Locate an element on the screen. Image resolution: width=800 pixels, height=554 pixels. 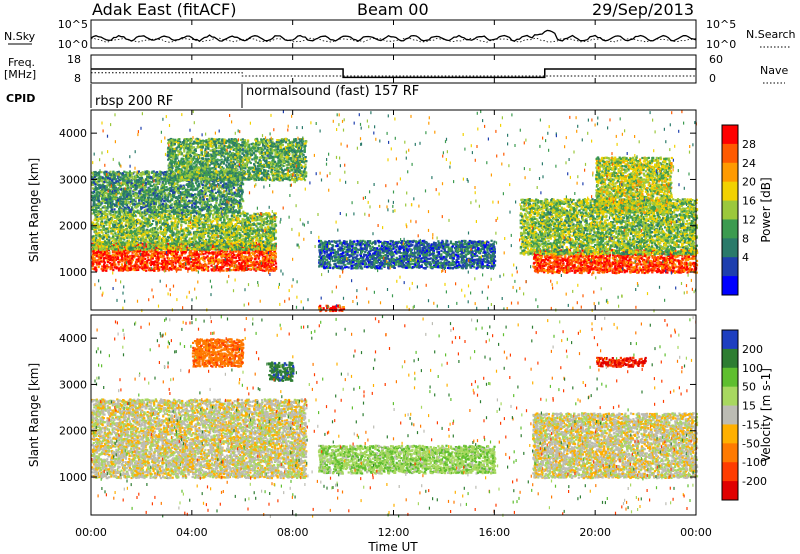
date-title: 29/Sep/2013 is located at coordinates (643, 9).